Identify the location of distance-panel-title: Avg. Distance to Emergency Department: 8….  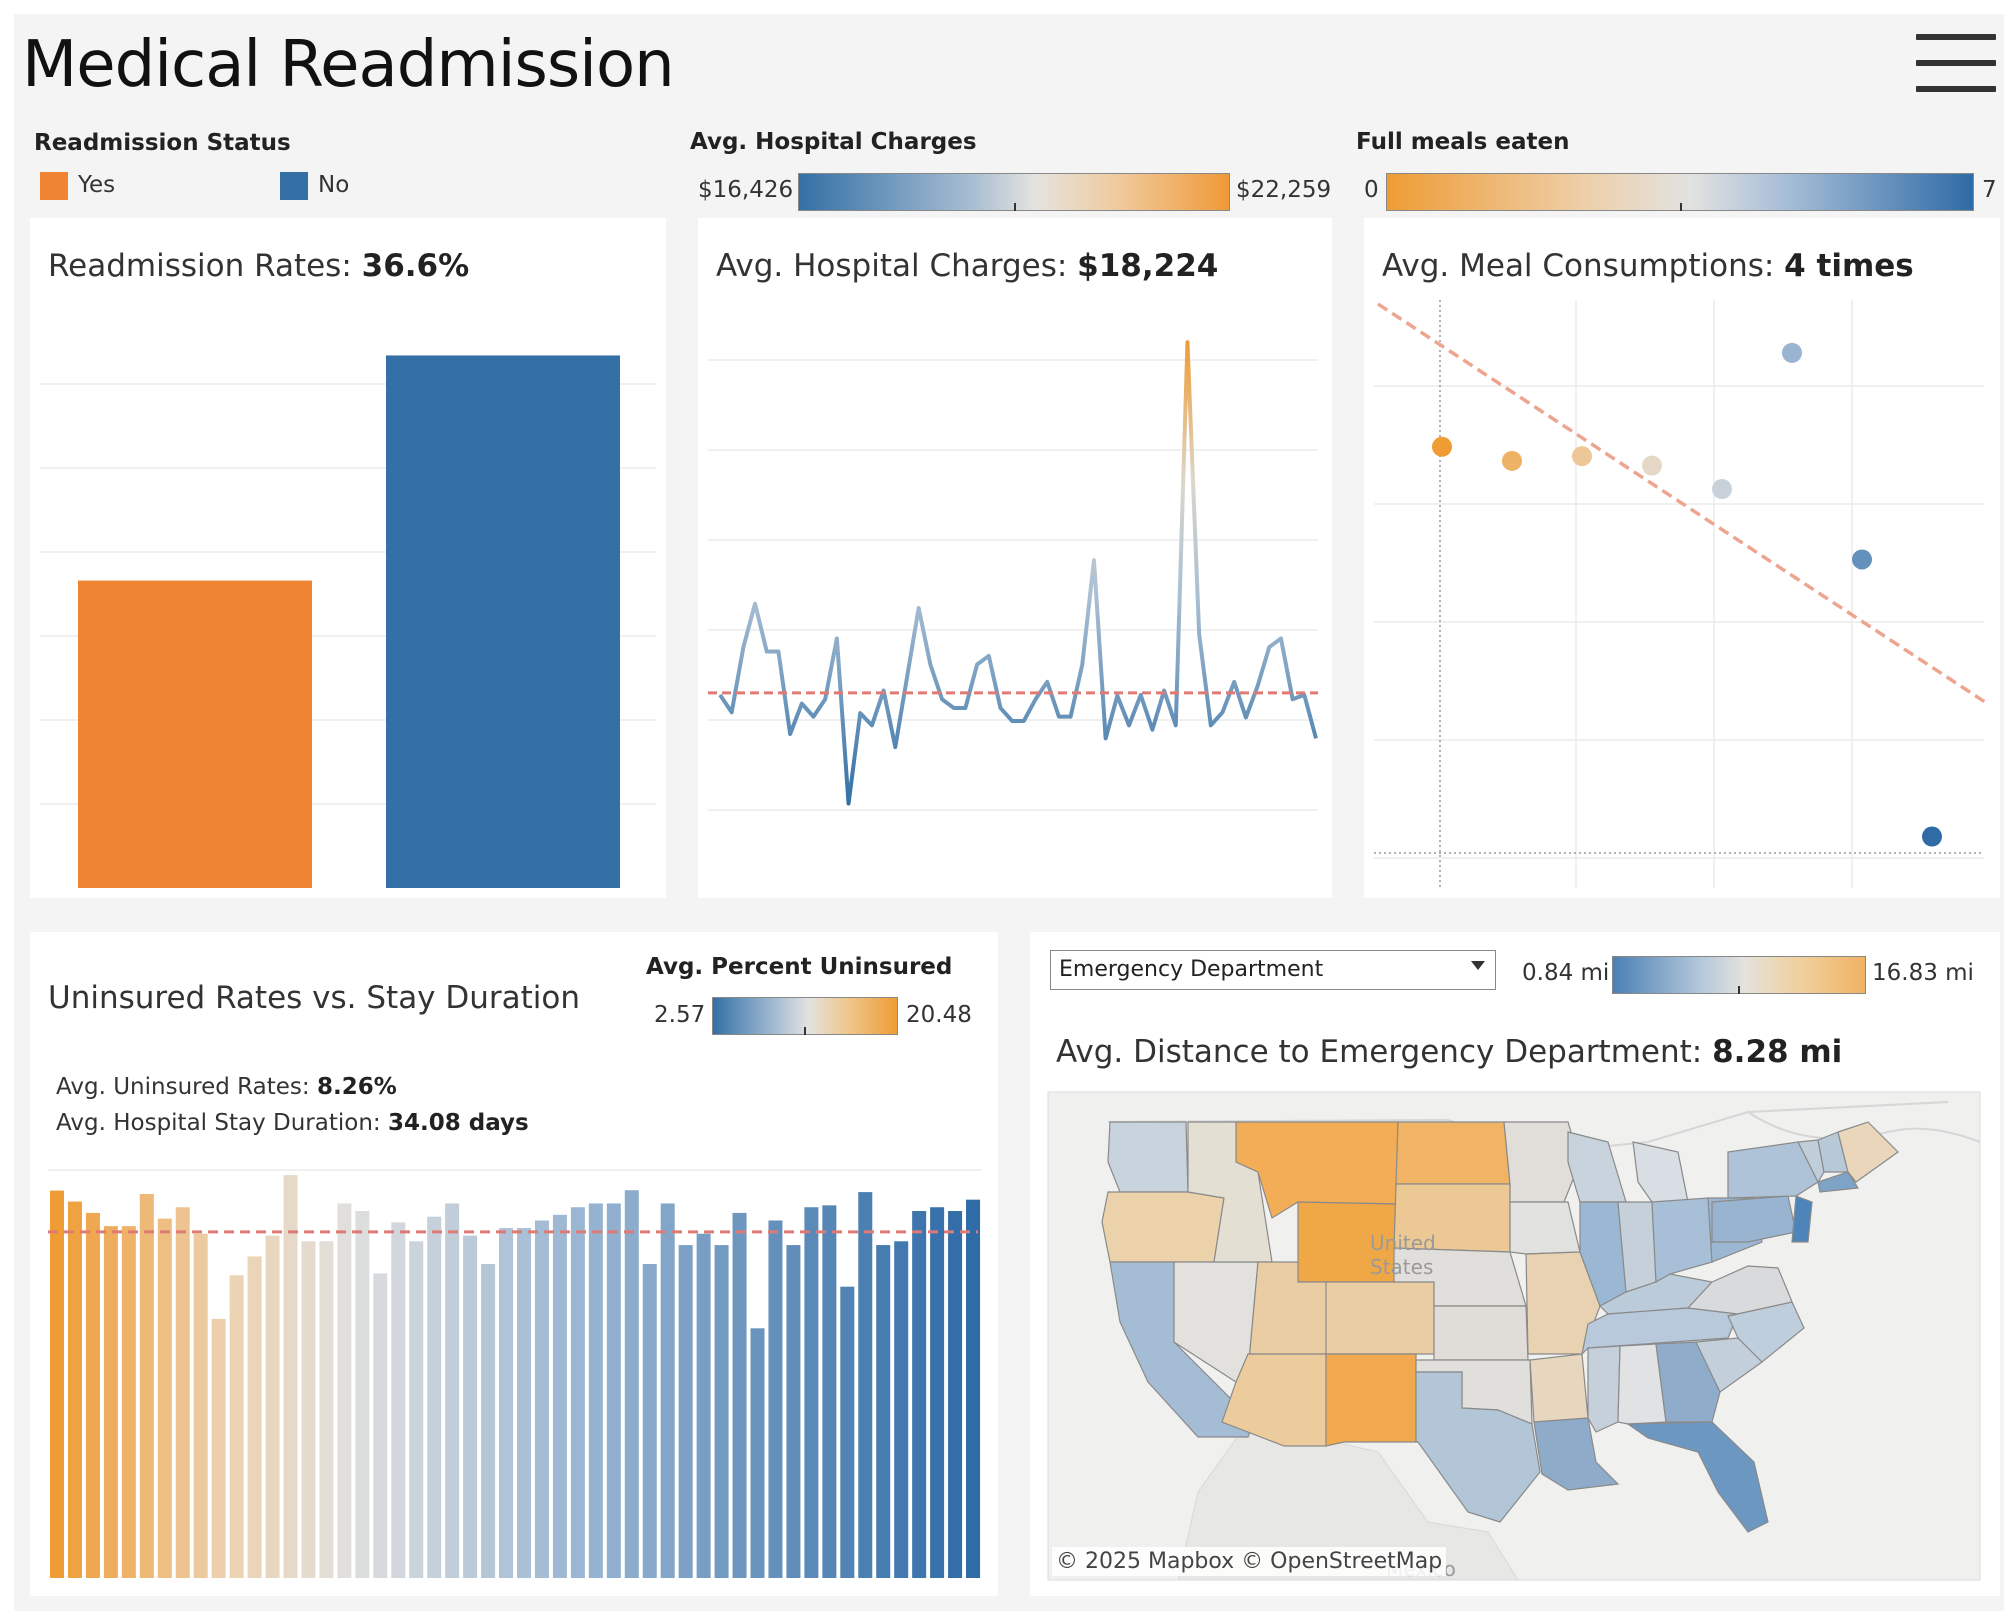
(1449, 1052).